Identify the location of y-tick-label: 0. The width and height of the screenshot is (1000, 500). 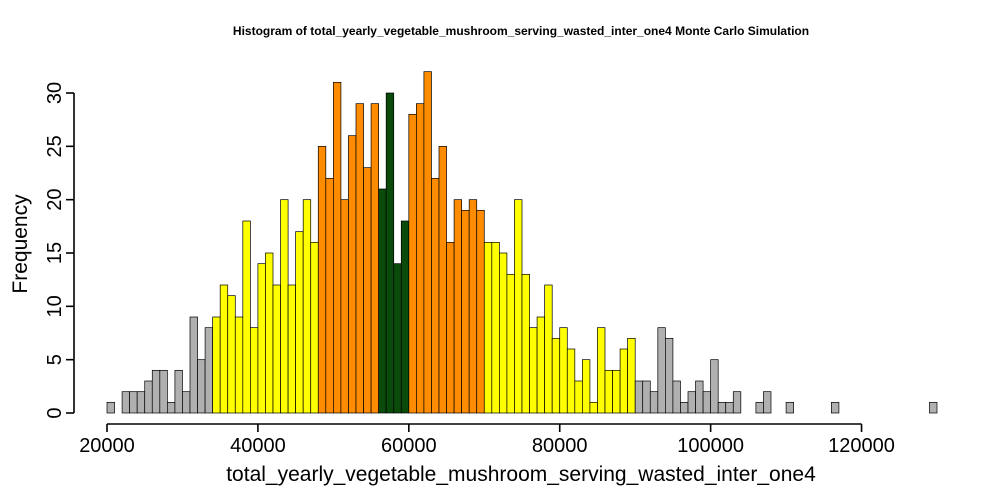
(55, 412).